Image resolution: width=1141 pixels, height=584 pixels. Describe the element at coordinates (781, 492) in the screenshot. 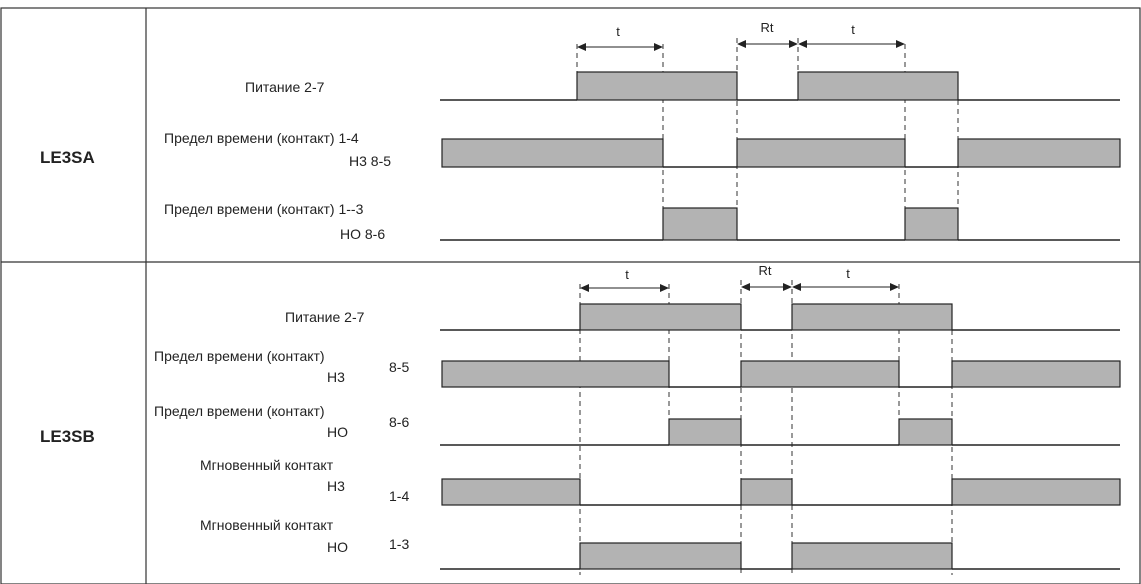

I see `signal-instant-nc-trace` at that location.